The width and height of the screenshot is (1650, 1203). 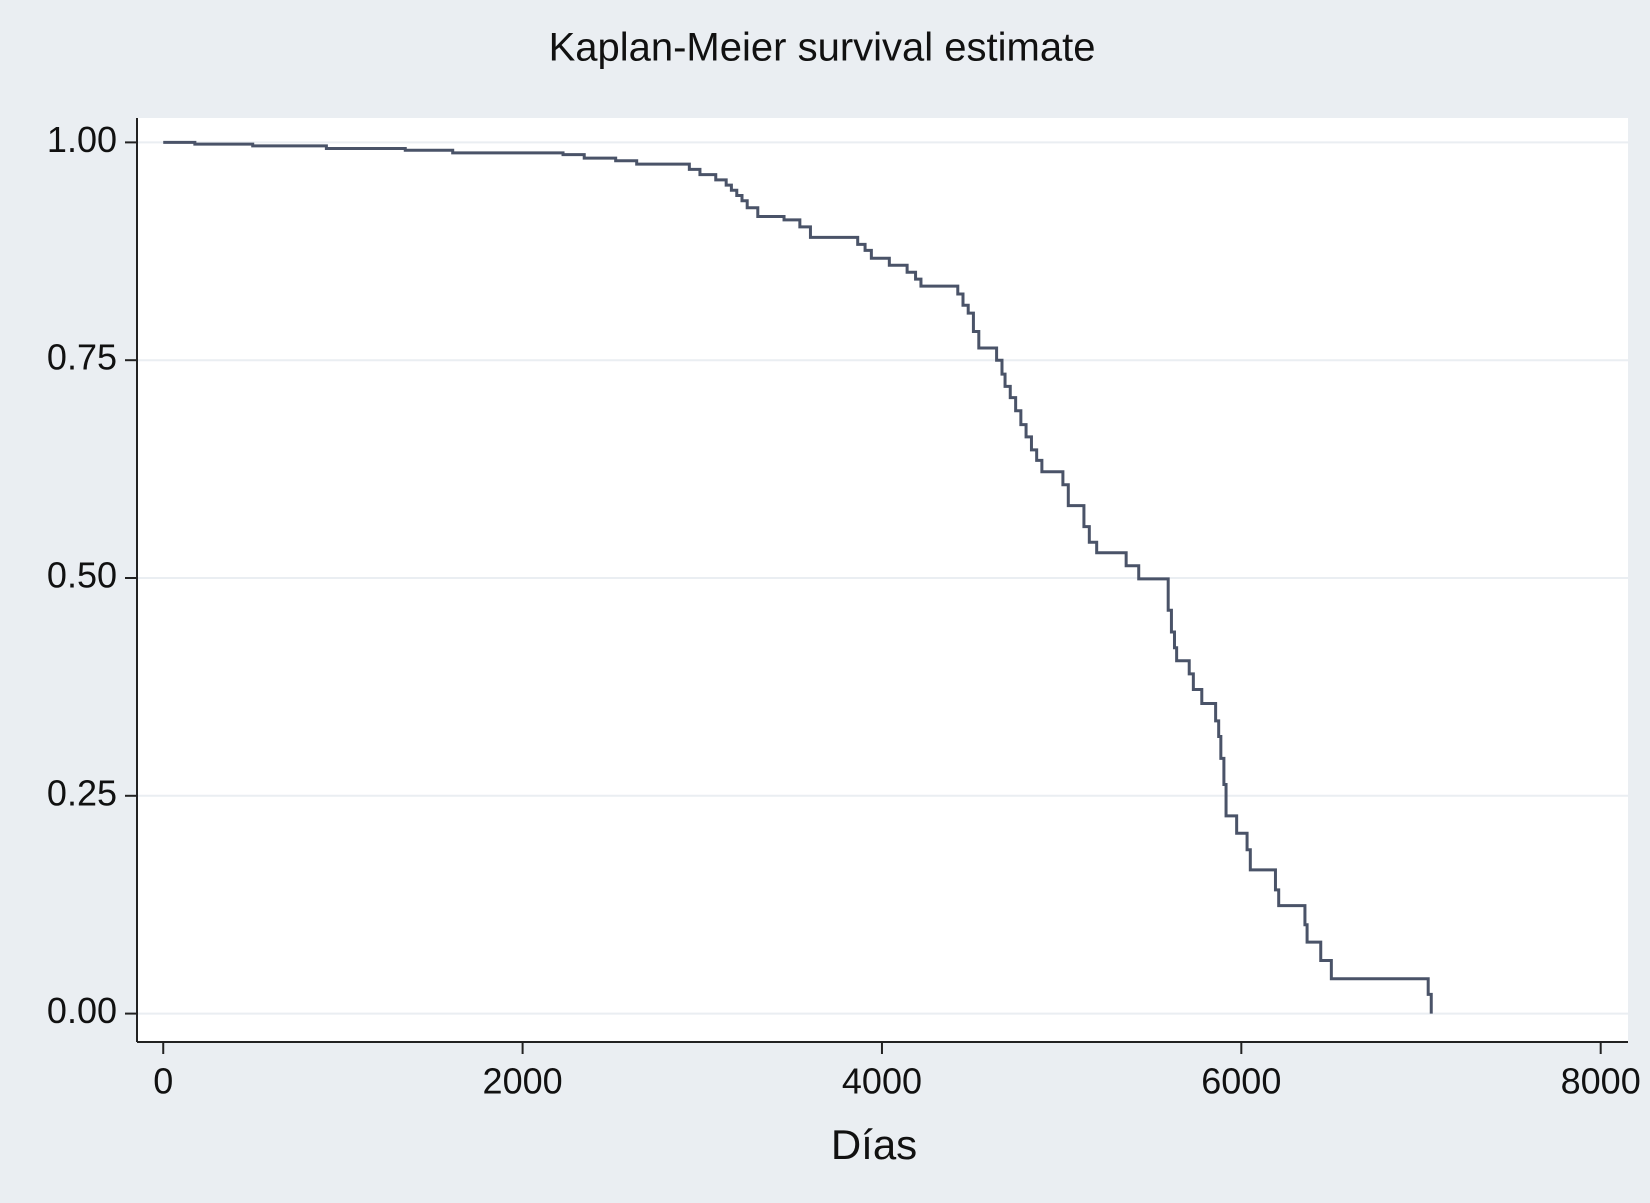 What do you see at coordinates (874, 1144) in the screenshot?
I see `x-axis-label: Días` at bounding box center [874, 1144].